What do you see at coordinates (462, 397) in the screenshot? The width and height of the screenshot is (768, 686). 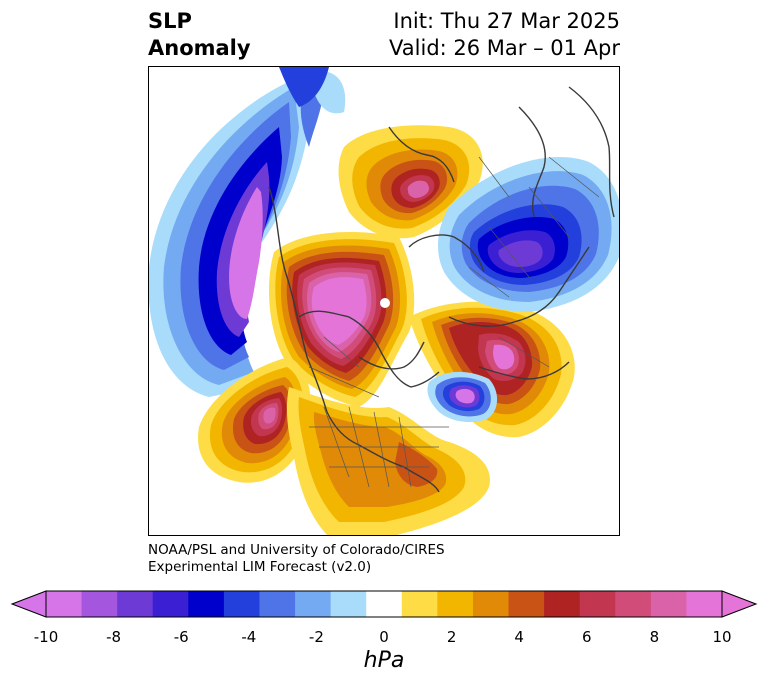 I see `labrador-low-anomaly` at bounding box center [462, 397].